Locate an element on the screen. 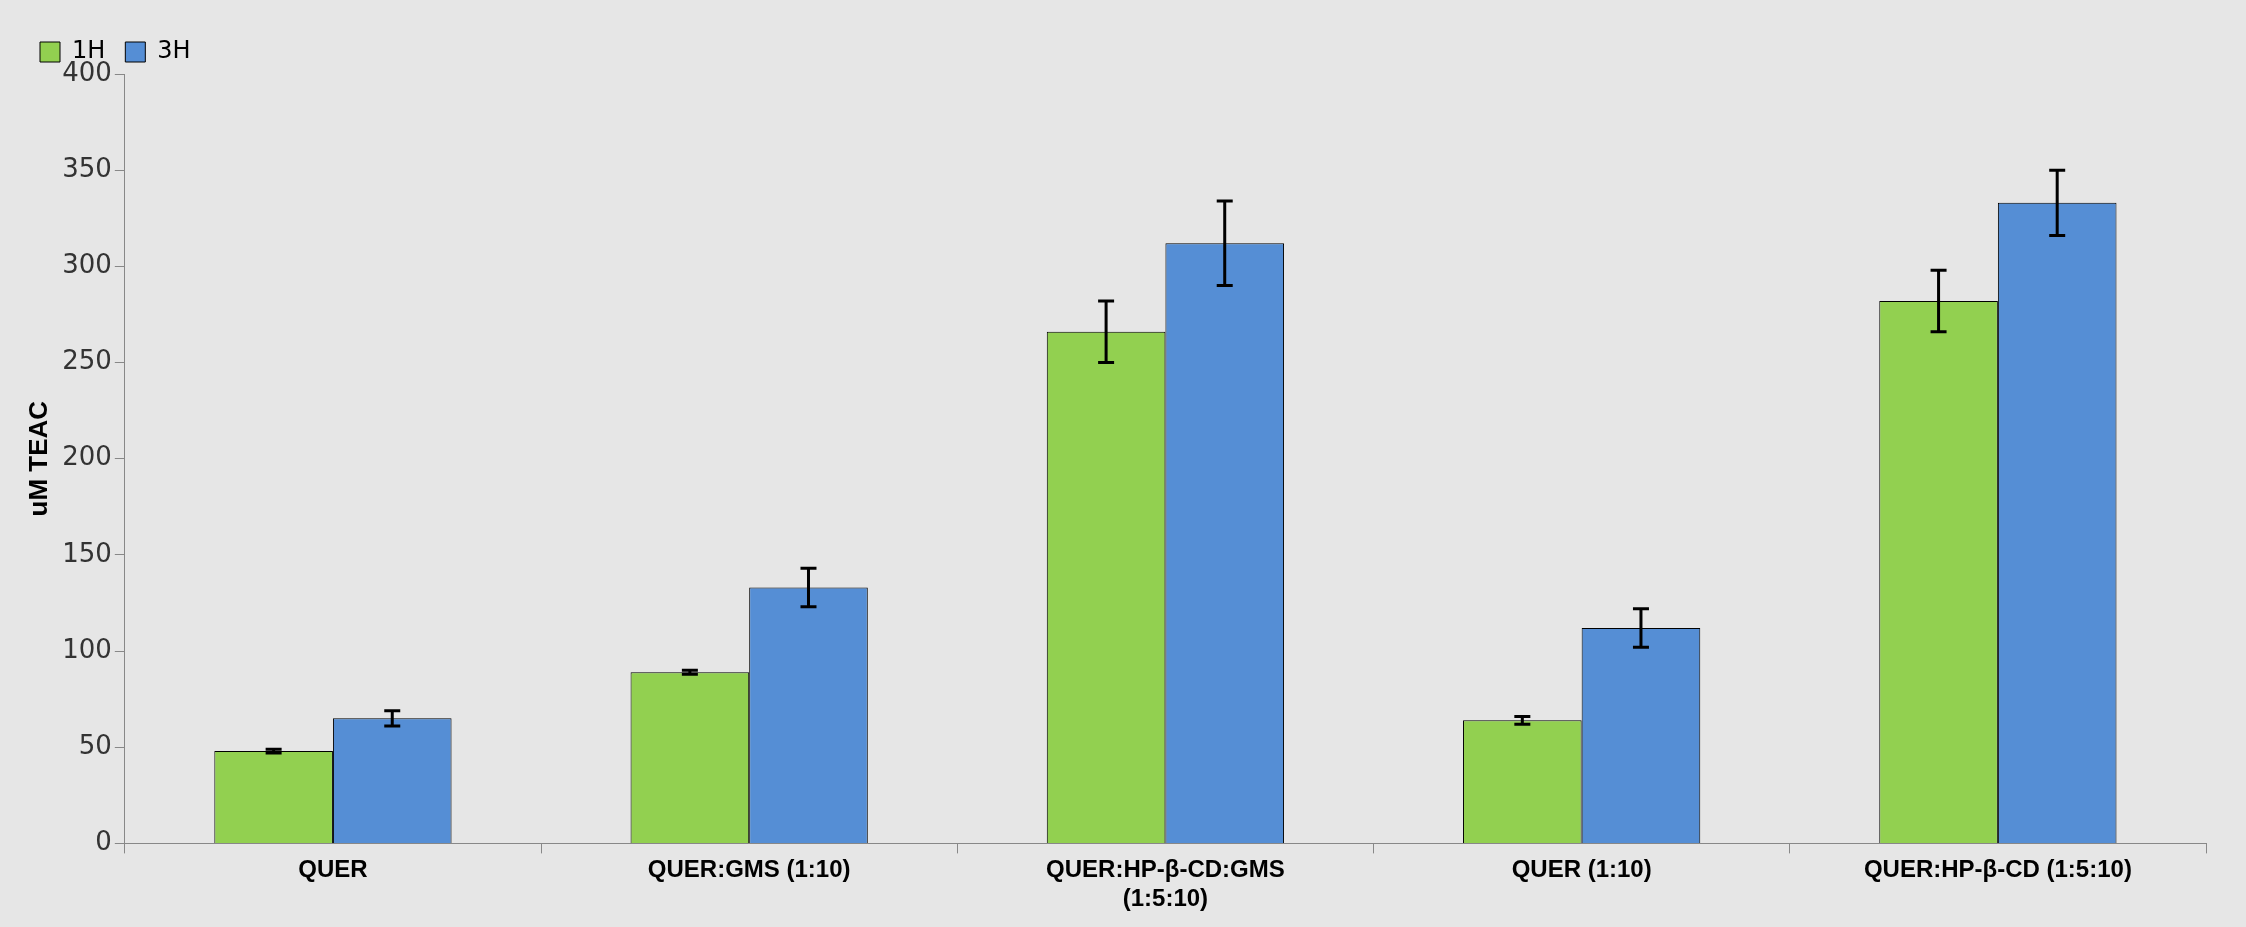 Image resolution: width=2246 pixels, height=927 pixels. y-tick-label: 0 is located at coordinates (103, 841).